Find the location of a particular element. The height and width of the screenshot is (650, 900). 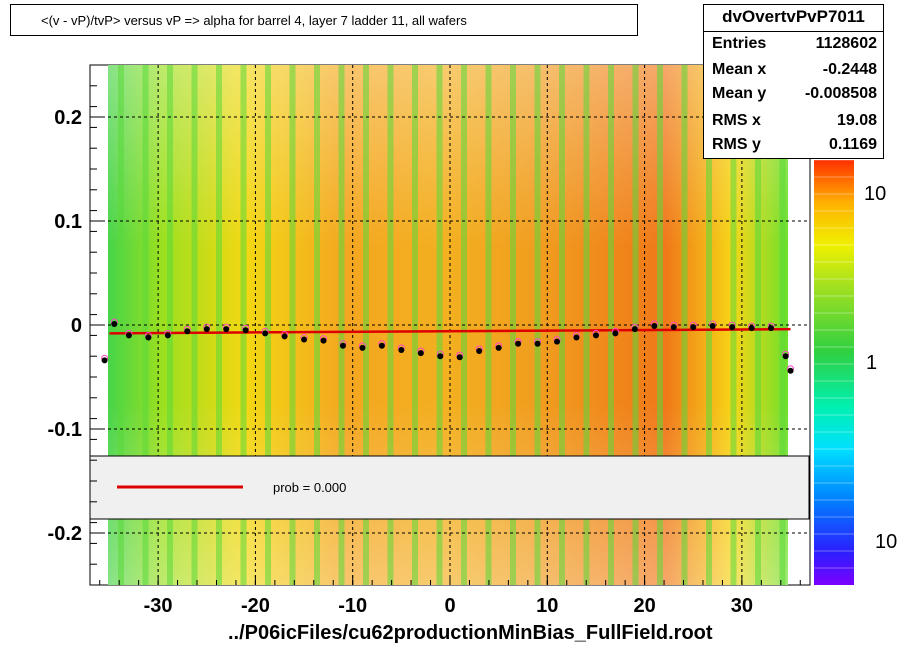

color-scale is located at coordinates (834, 372).